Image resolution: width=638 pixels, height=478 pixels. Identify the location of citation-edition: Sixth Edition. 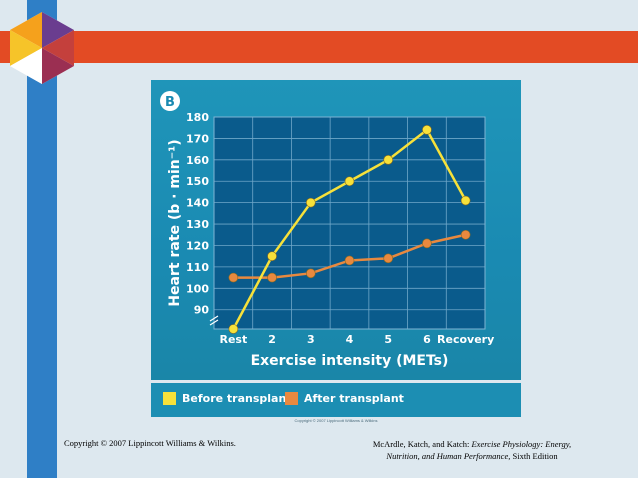
(534, 456).